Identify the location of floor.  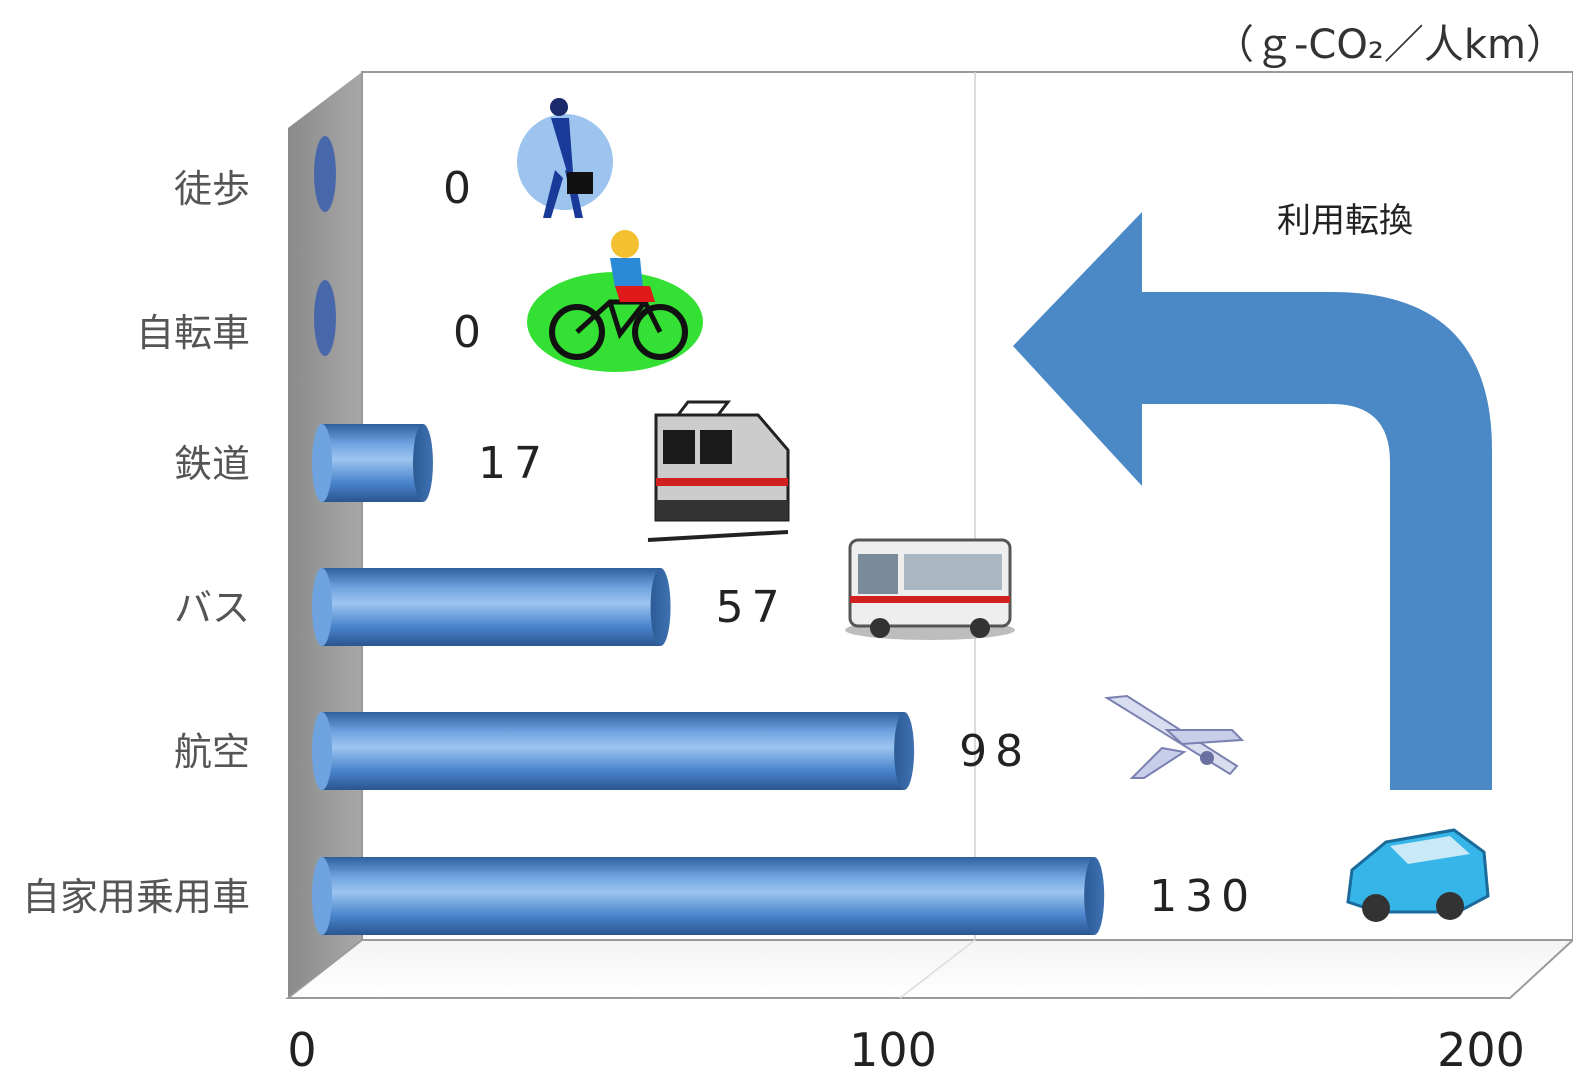
(929, 969).